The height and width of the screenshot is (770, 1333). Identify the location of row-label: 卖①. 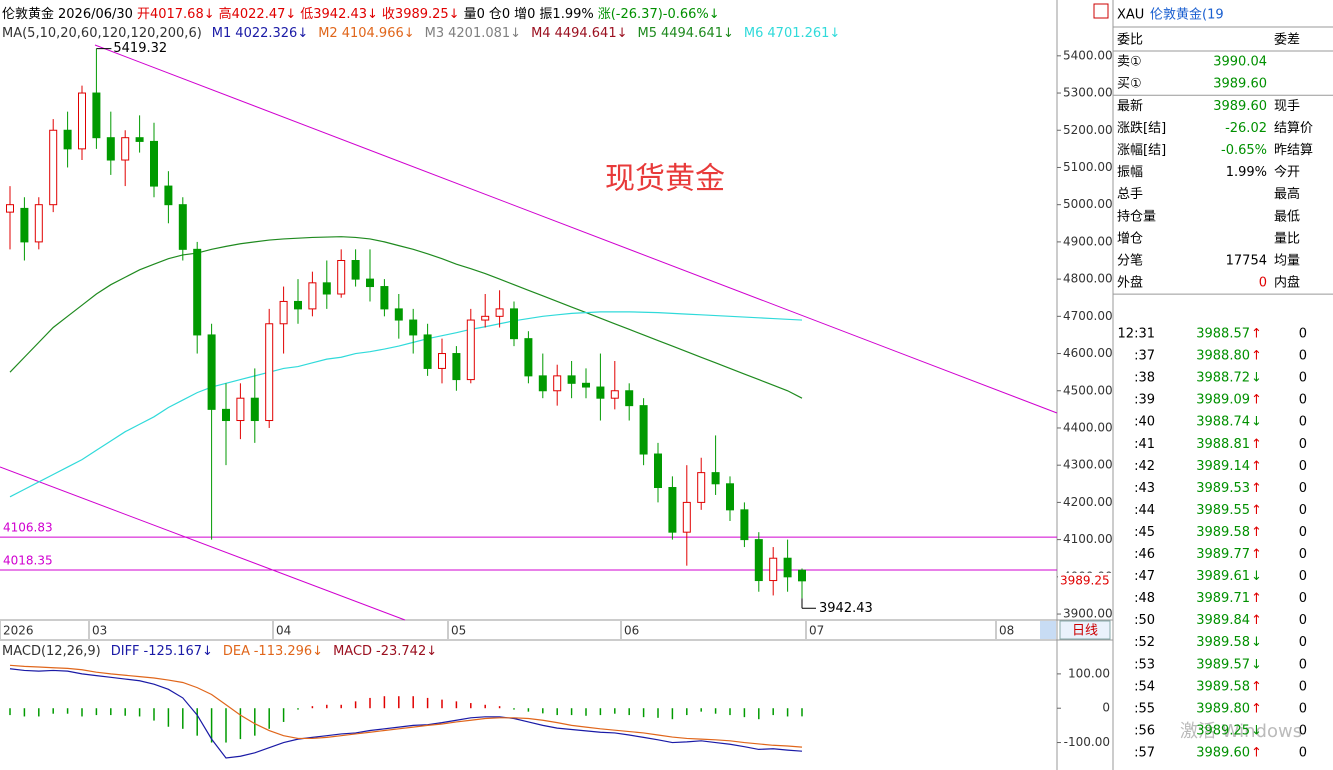
(1129, 62).